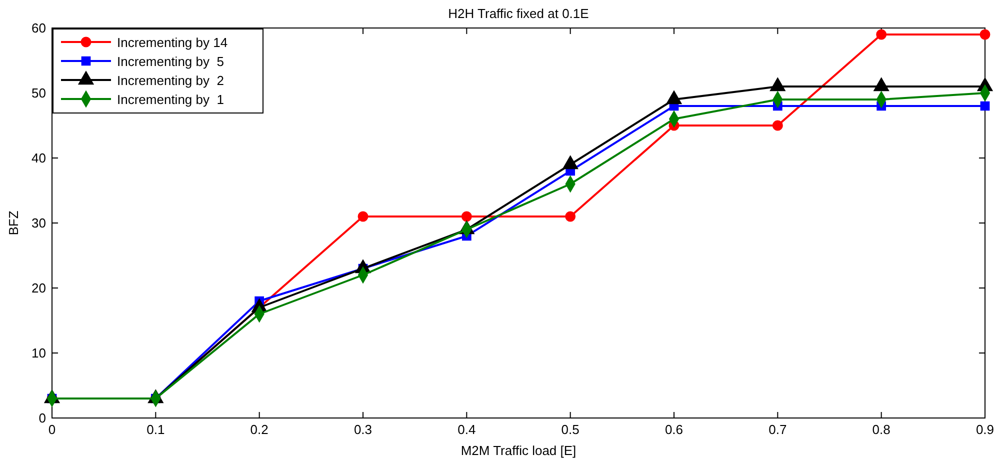 The image size is (997, 467). I want to click on x-tick-label: 0.1, so click(155, 429).